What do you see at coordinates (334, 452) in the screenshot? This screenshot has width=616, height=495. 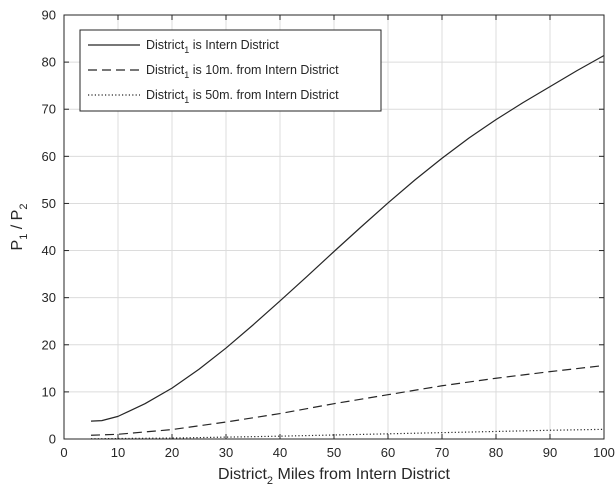 I see `x-tick-label: 50` at bounding box center [334, 452].